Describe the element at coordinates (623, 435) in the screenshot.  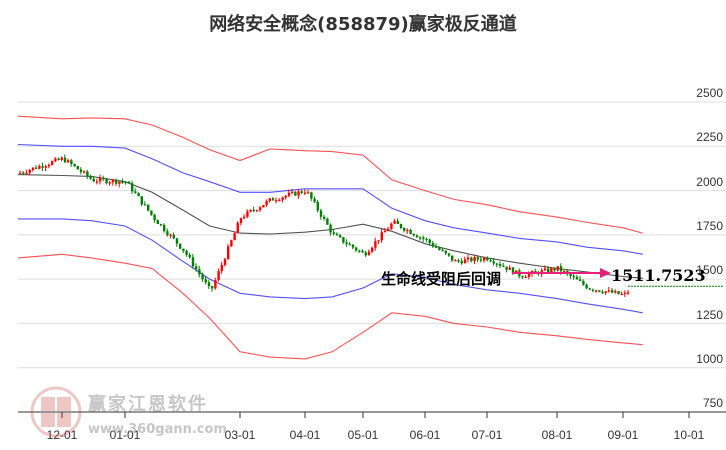
I see `x-tick-label: 09-01` at that location.